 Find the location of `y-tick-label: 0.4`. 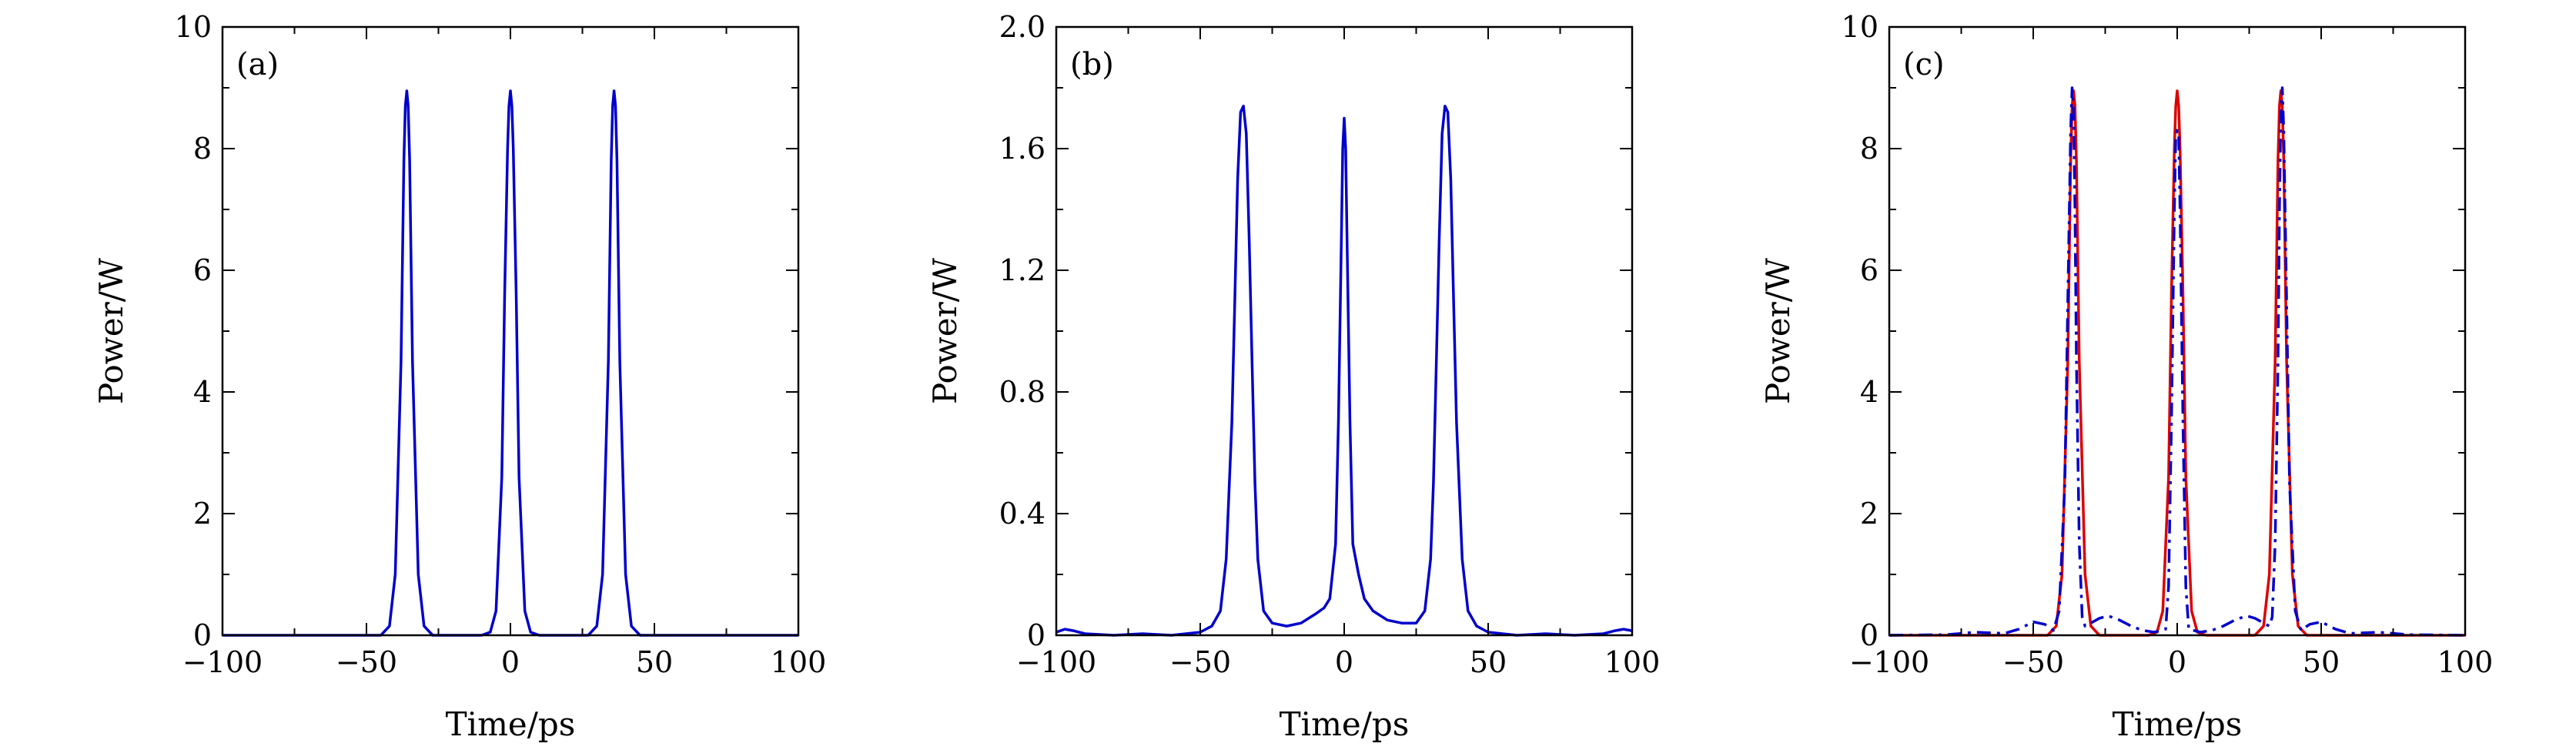

y-tick-label: 0.4 is located at coordinates (1022, 514).